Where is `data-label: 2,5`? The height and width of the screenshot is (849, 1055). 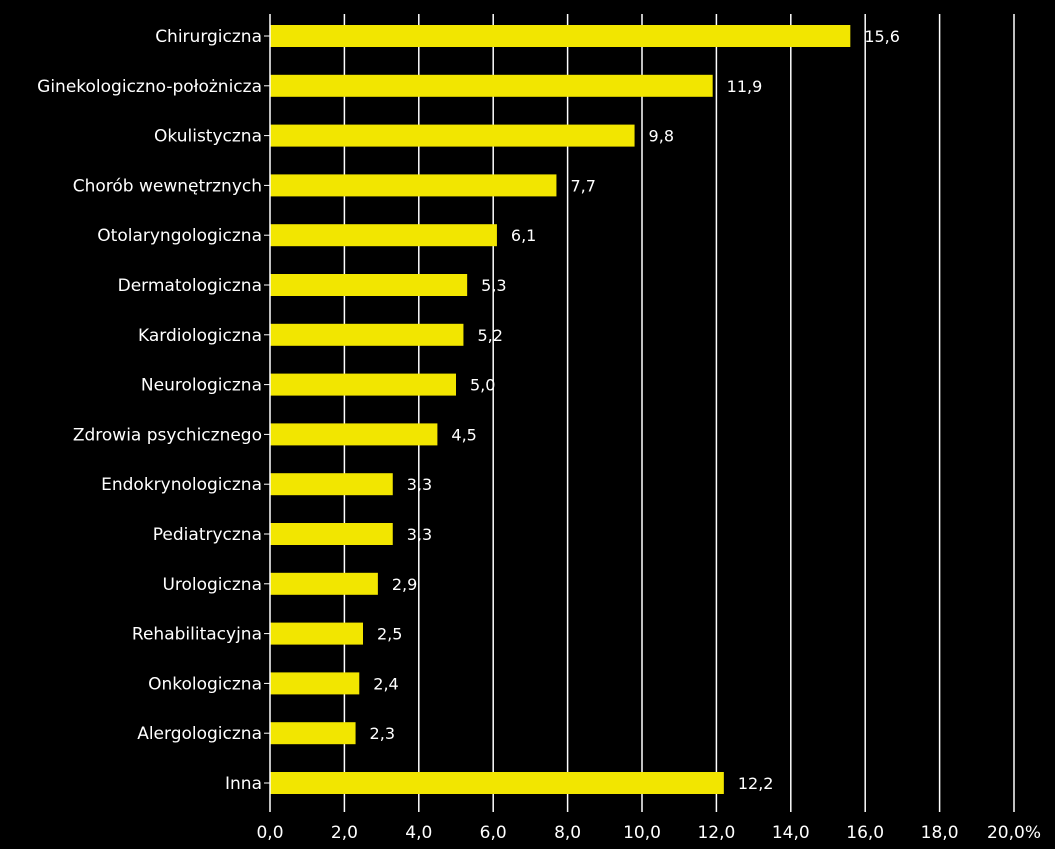
data-label: 2,5 is located at coordinates (389, 634).